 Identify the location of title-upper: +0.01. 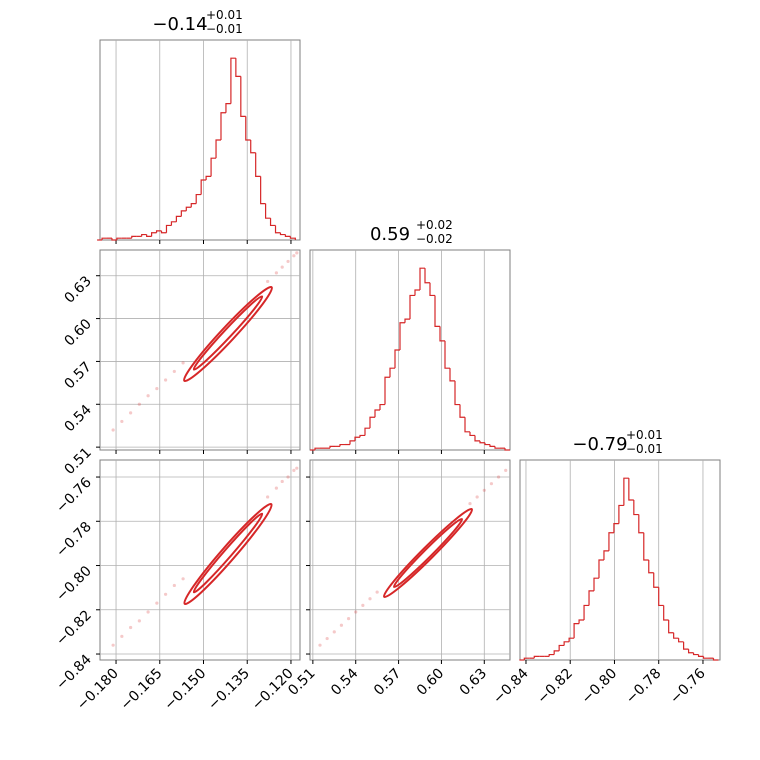
(224, 15).